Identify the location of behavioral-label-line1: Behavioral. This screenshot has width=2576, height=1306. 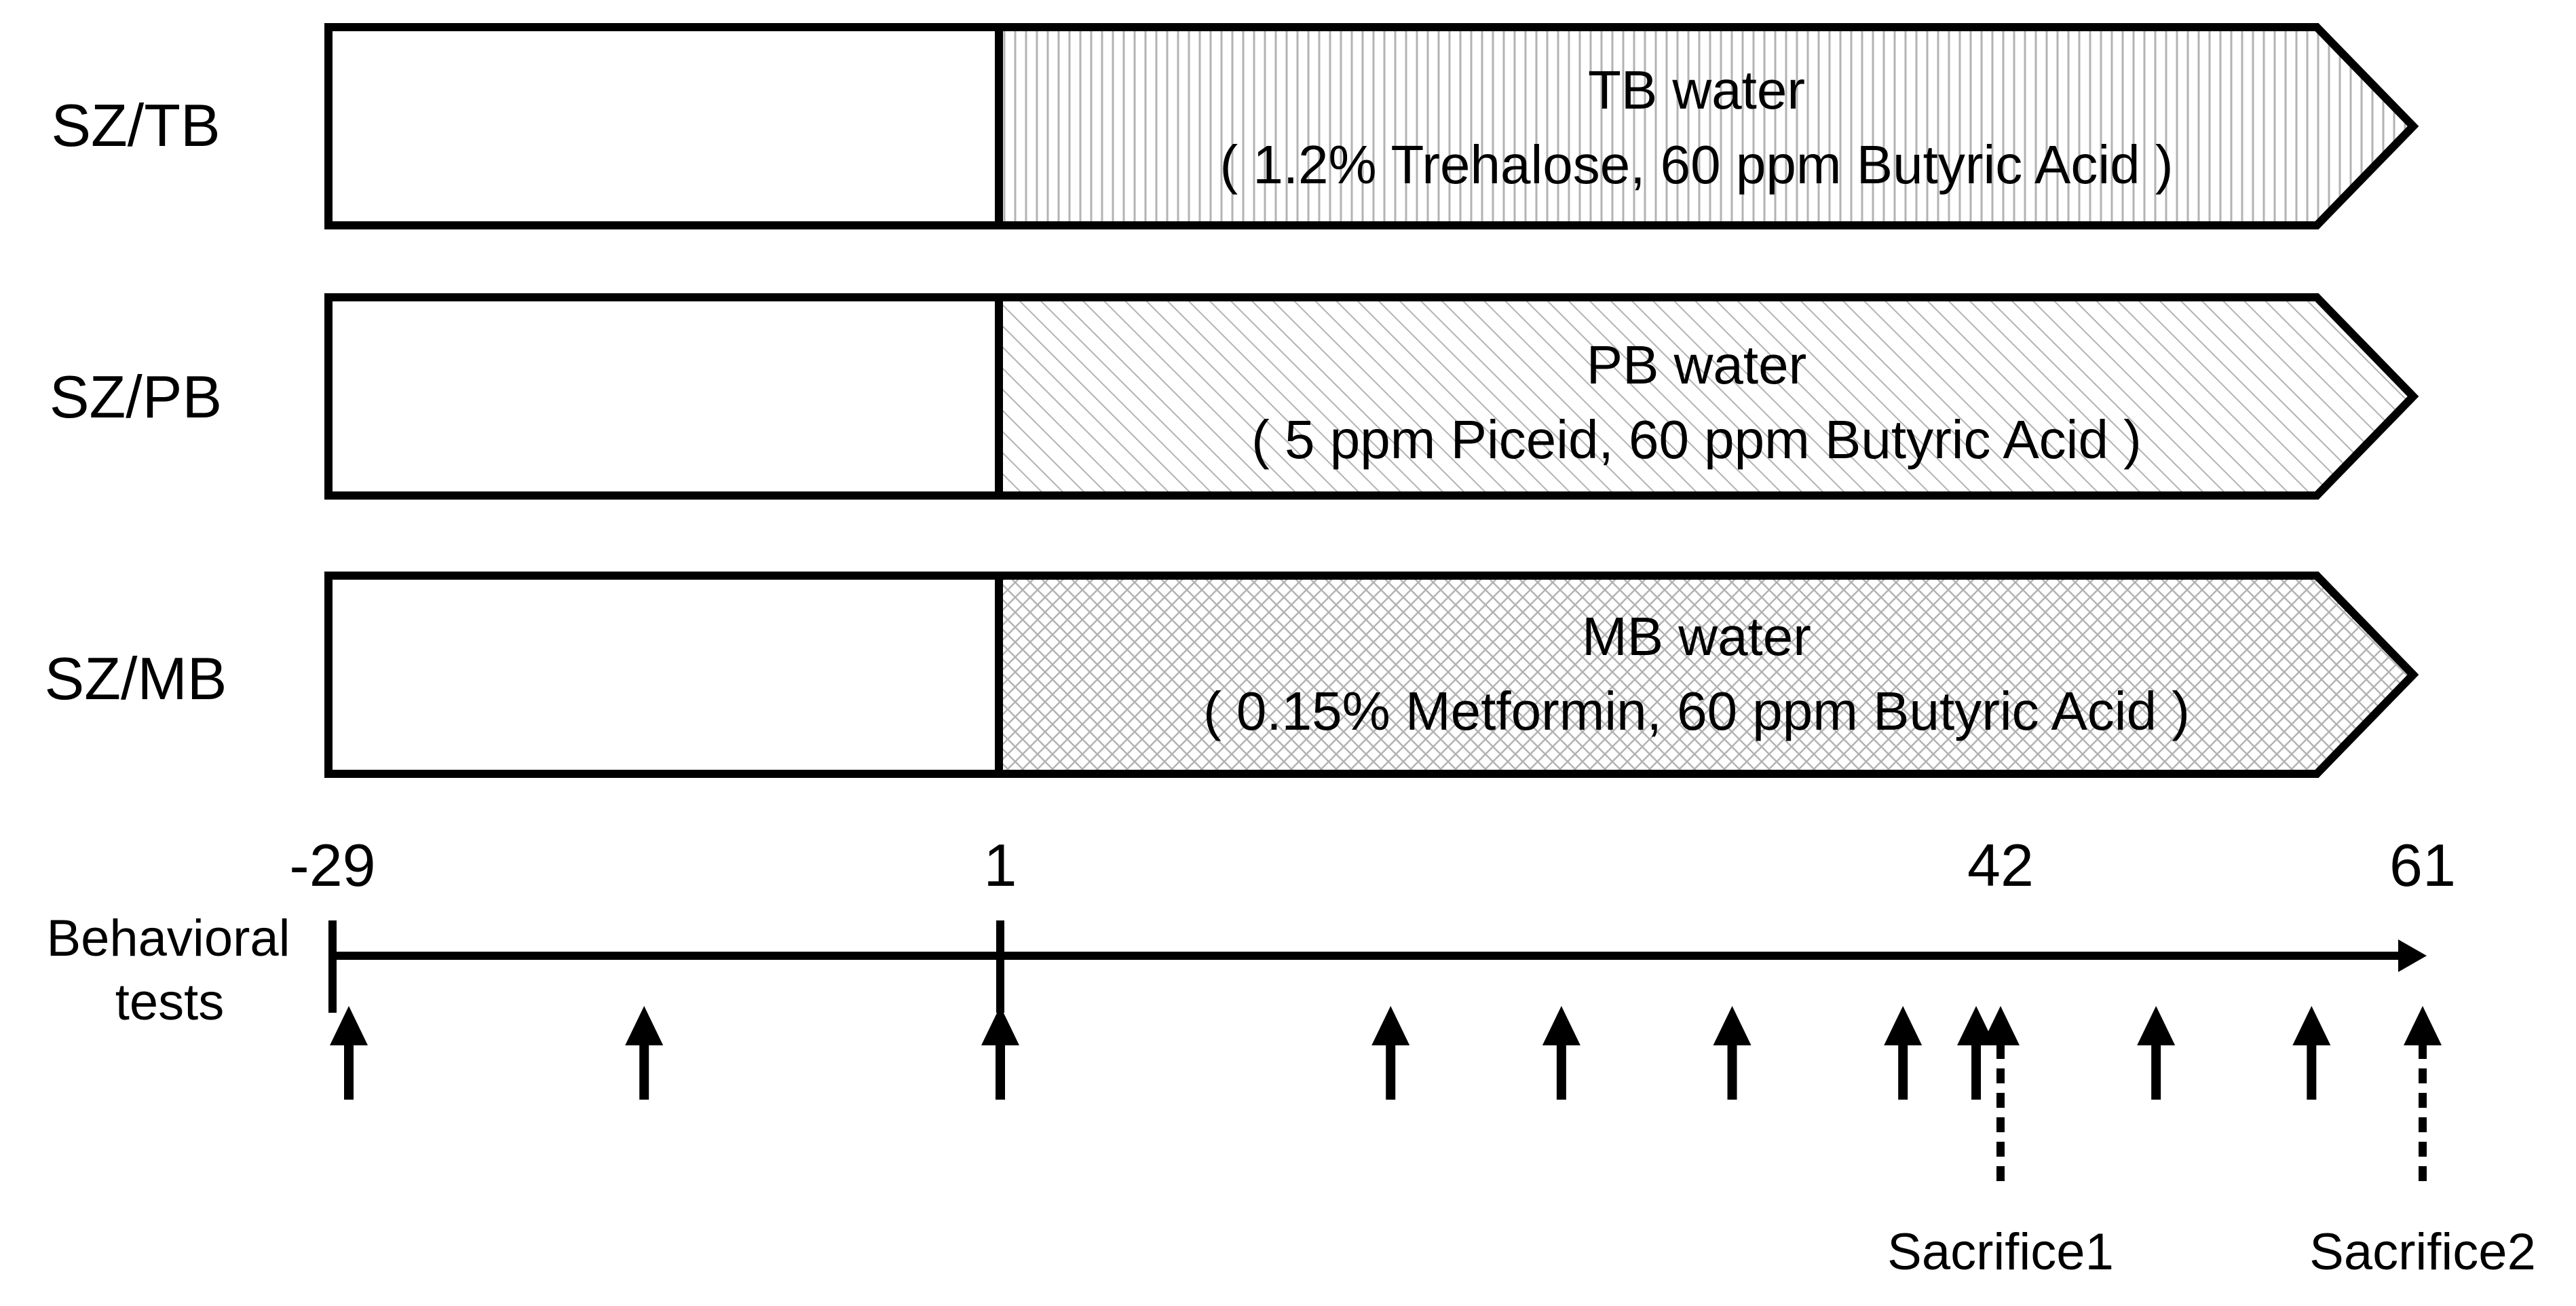
(168, 938).